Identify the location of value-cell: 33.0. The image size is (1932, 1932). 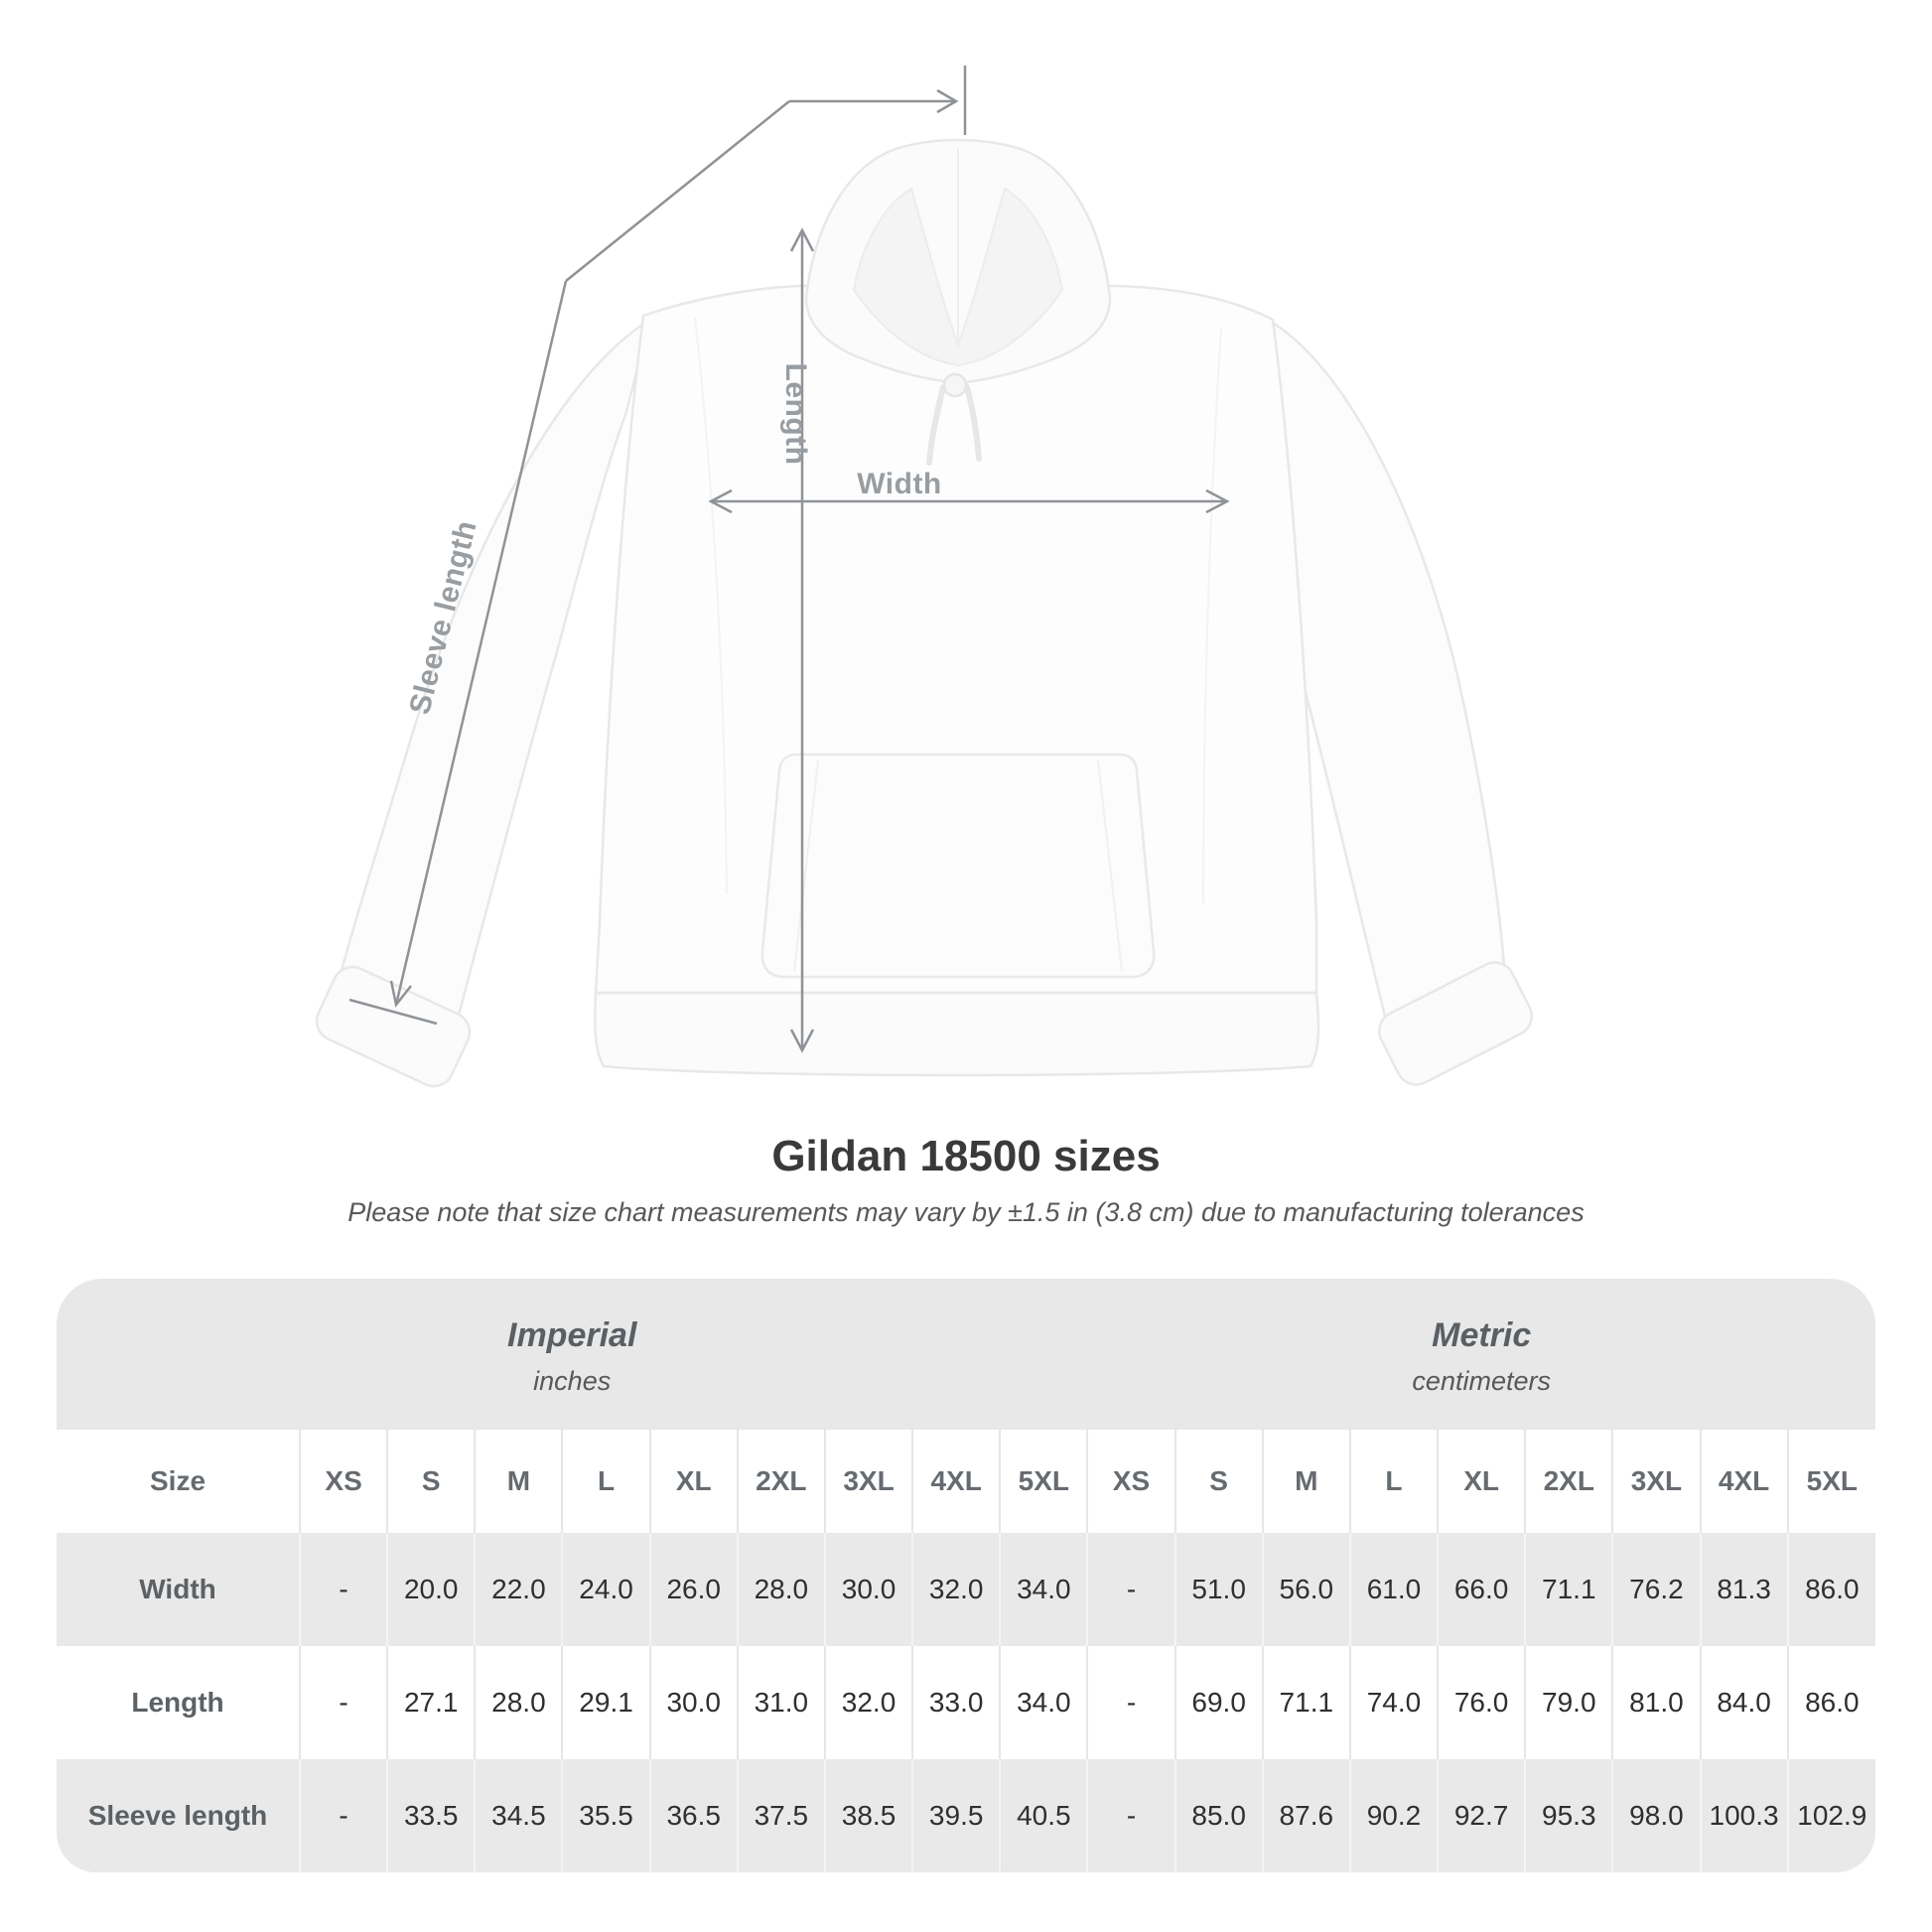
(956, 1703).